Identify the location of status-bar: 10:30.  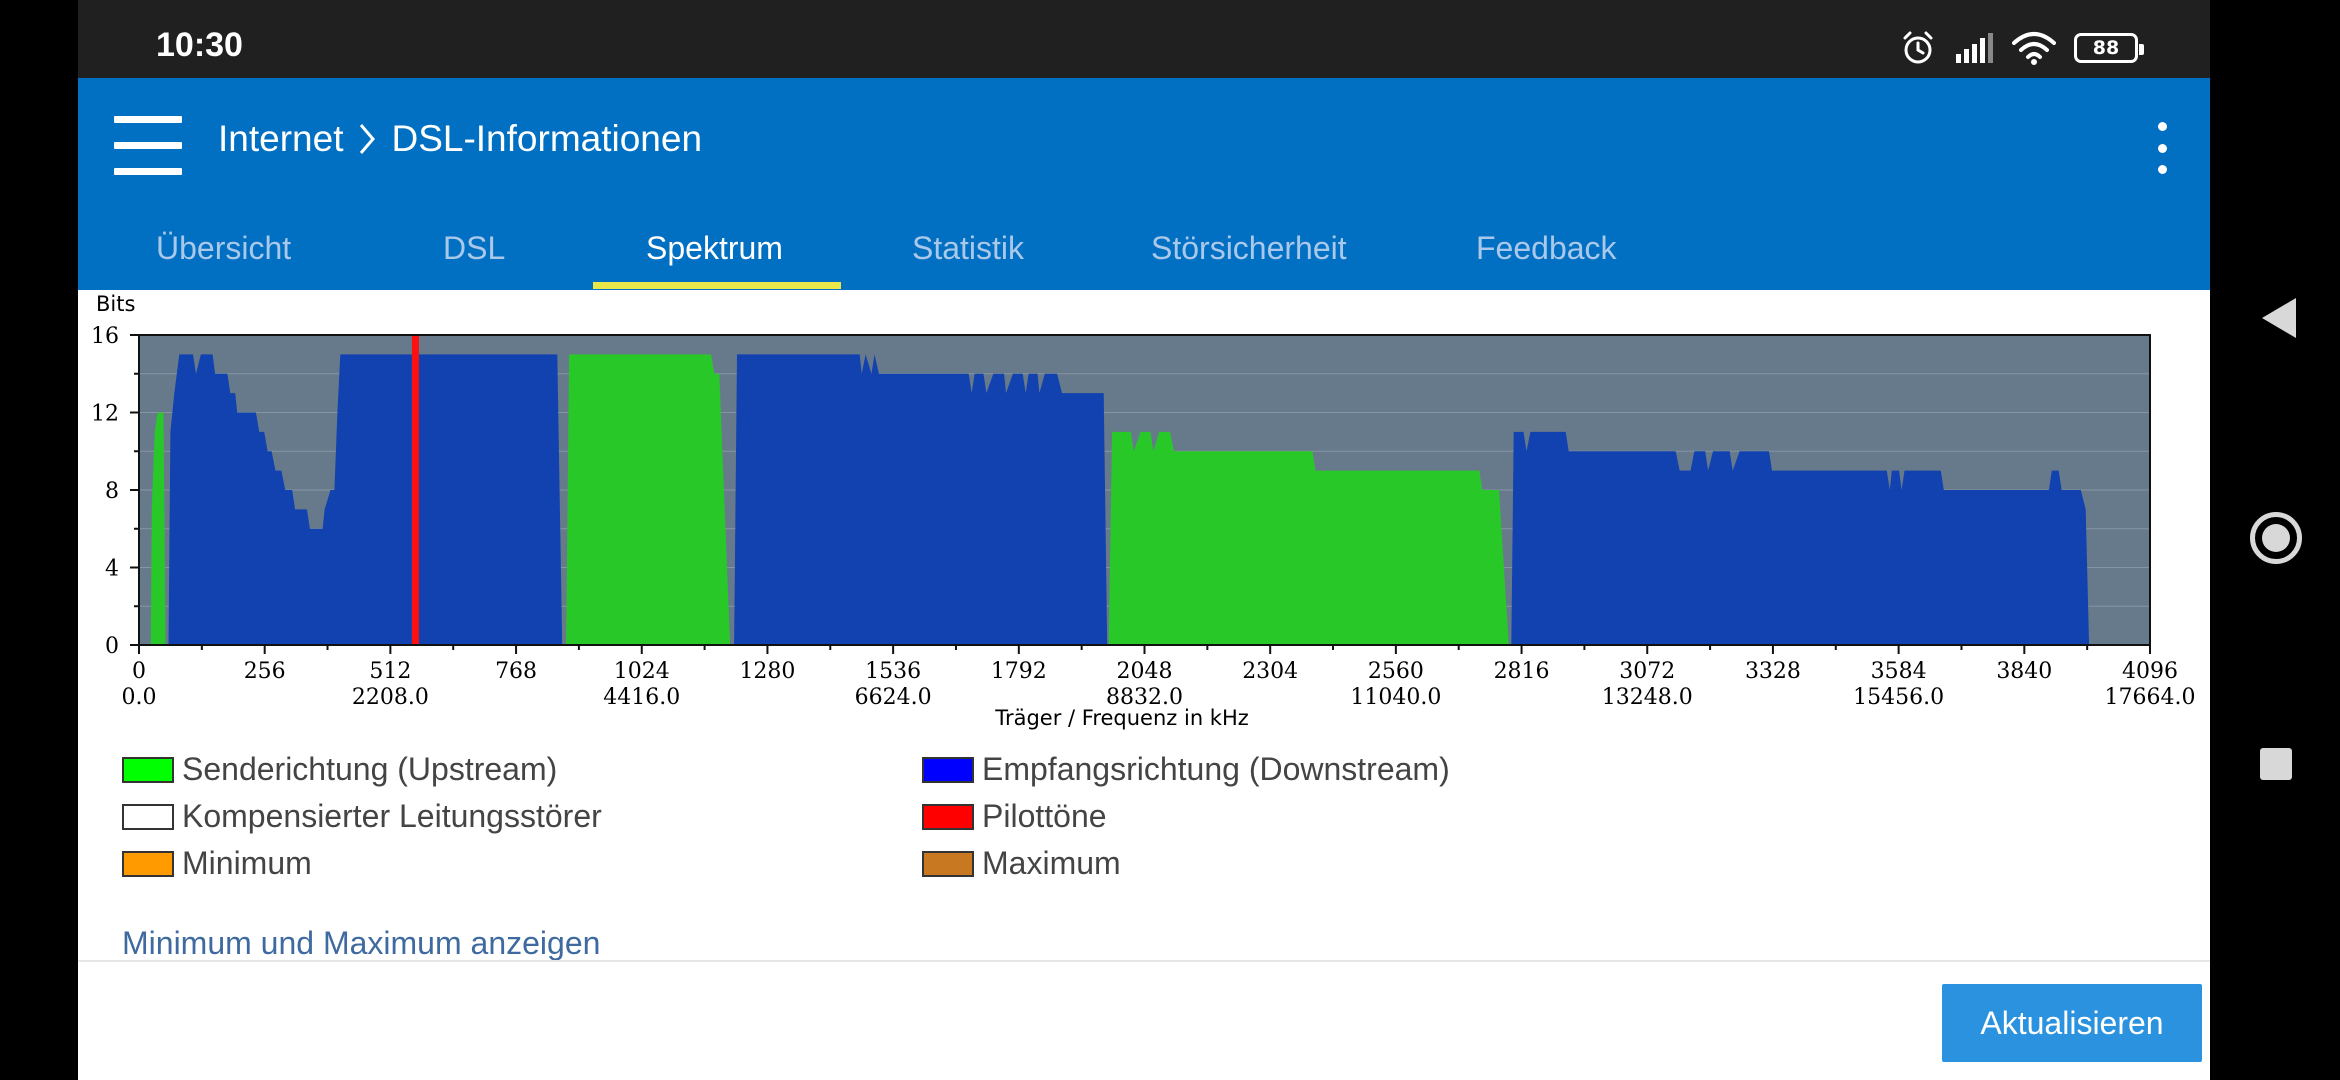
(1144, 39).